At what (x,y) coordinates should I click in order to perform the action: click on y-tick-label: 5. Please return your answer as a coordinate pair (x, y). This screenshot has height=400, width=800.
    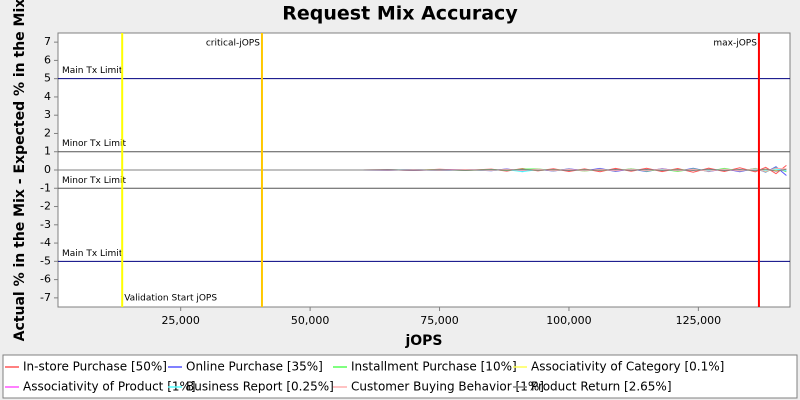
    Looking at the image, I should click on (47, 78).